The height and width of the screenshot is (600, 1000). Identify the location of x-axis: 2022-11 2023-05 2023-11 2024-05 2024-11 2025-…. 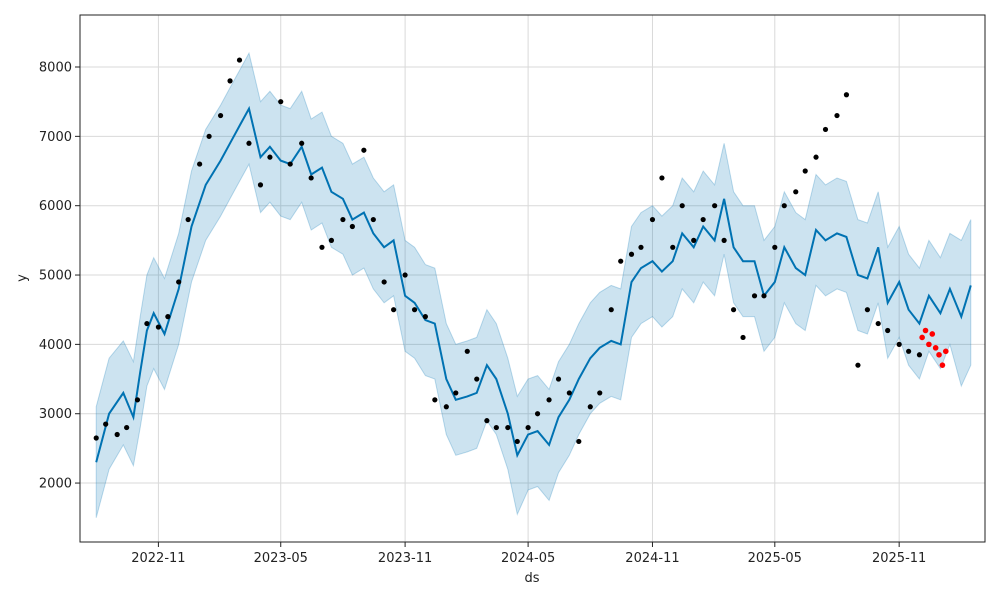
(528, 554).